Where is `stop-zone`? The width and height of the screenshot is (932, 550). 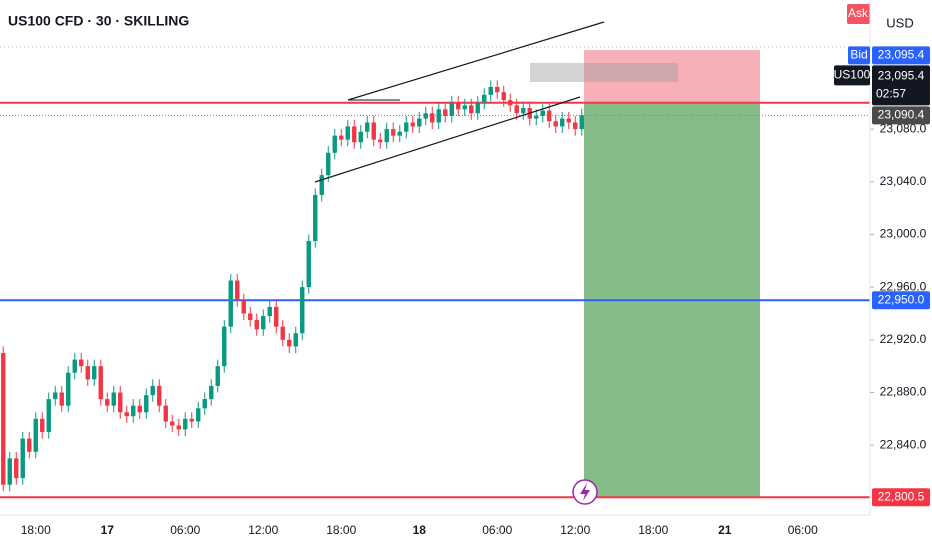
stop-zone is located at coordinates (672, 76).